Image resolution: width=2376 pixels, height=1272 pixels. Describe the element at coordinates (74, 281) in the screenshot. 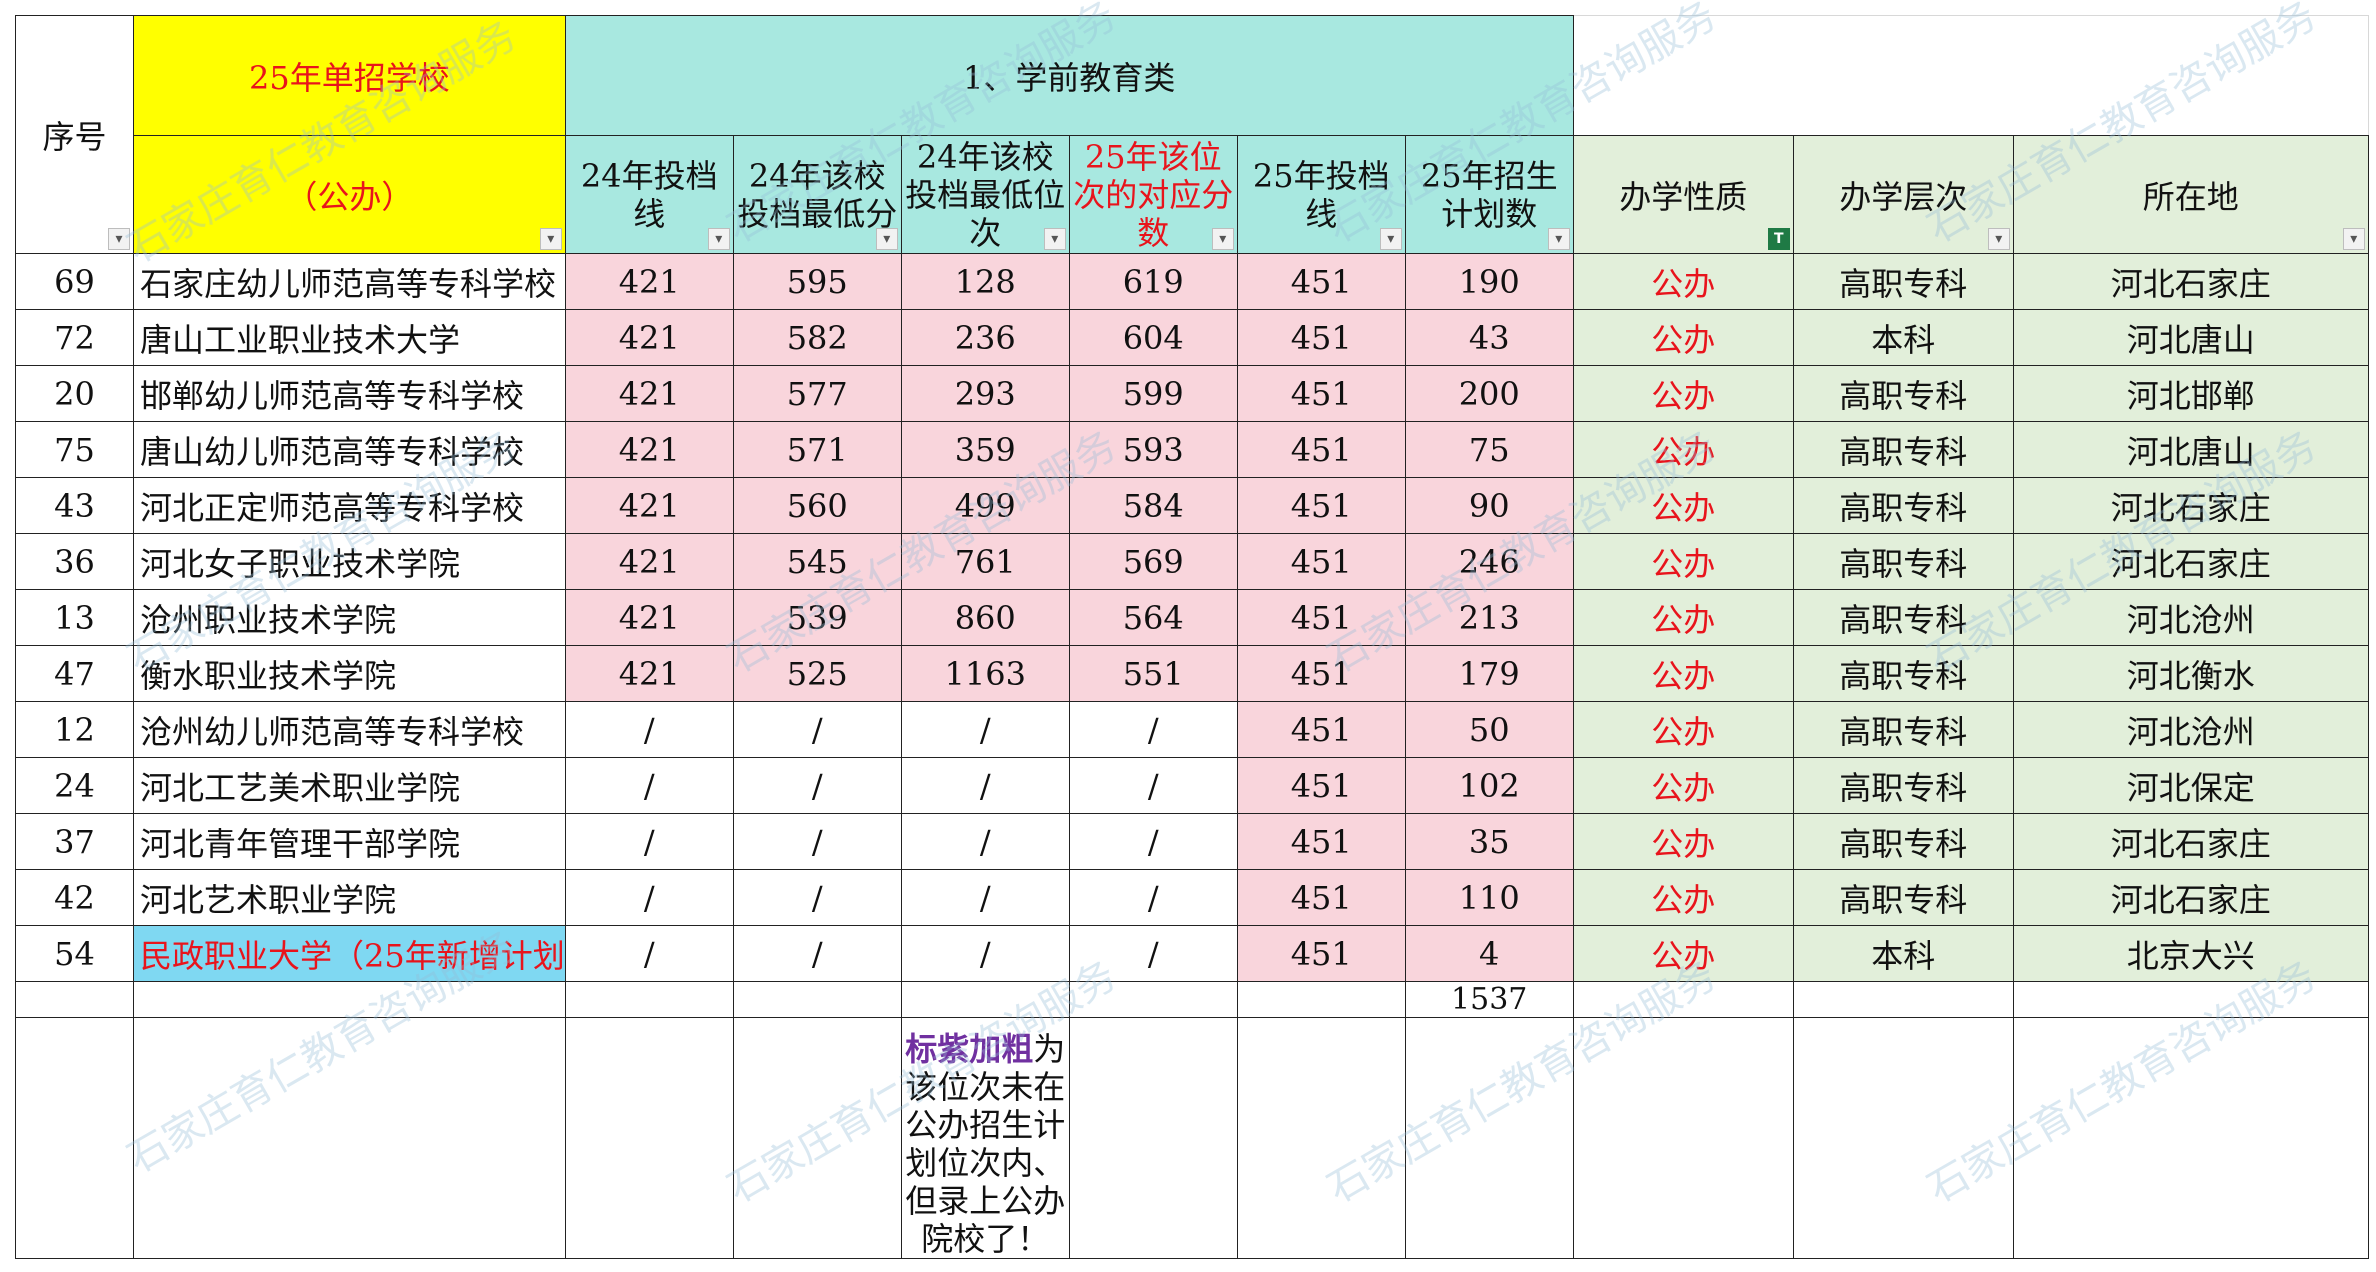

I see `cell-seq: 69` at that location.